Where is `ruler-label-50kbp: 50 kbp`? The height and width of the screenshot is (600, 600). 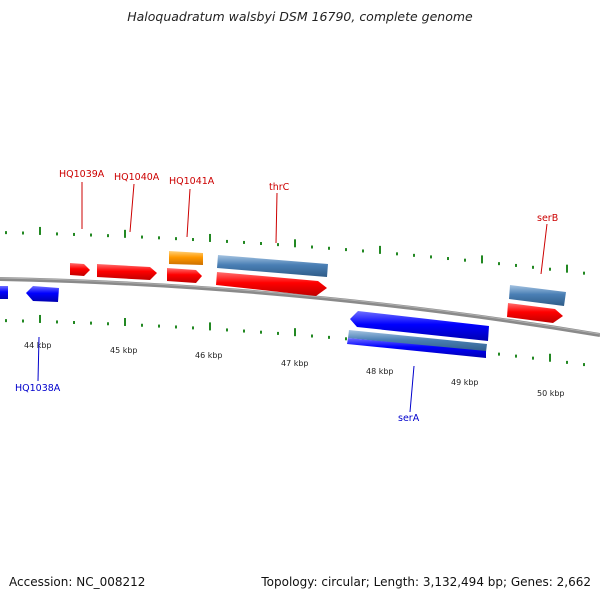
ruler-label-50kbp: 50 kbp is located at coordinates (551, 393).